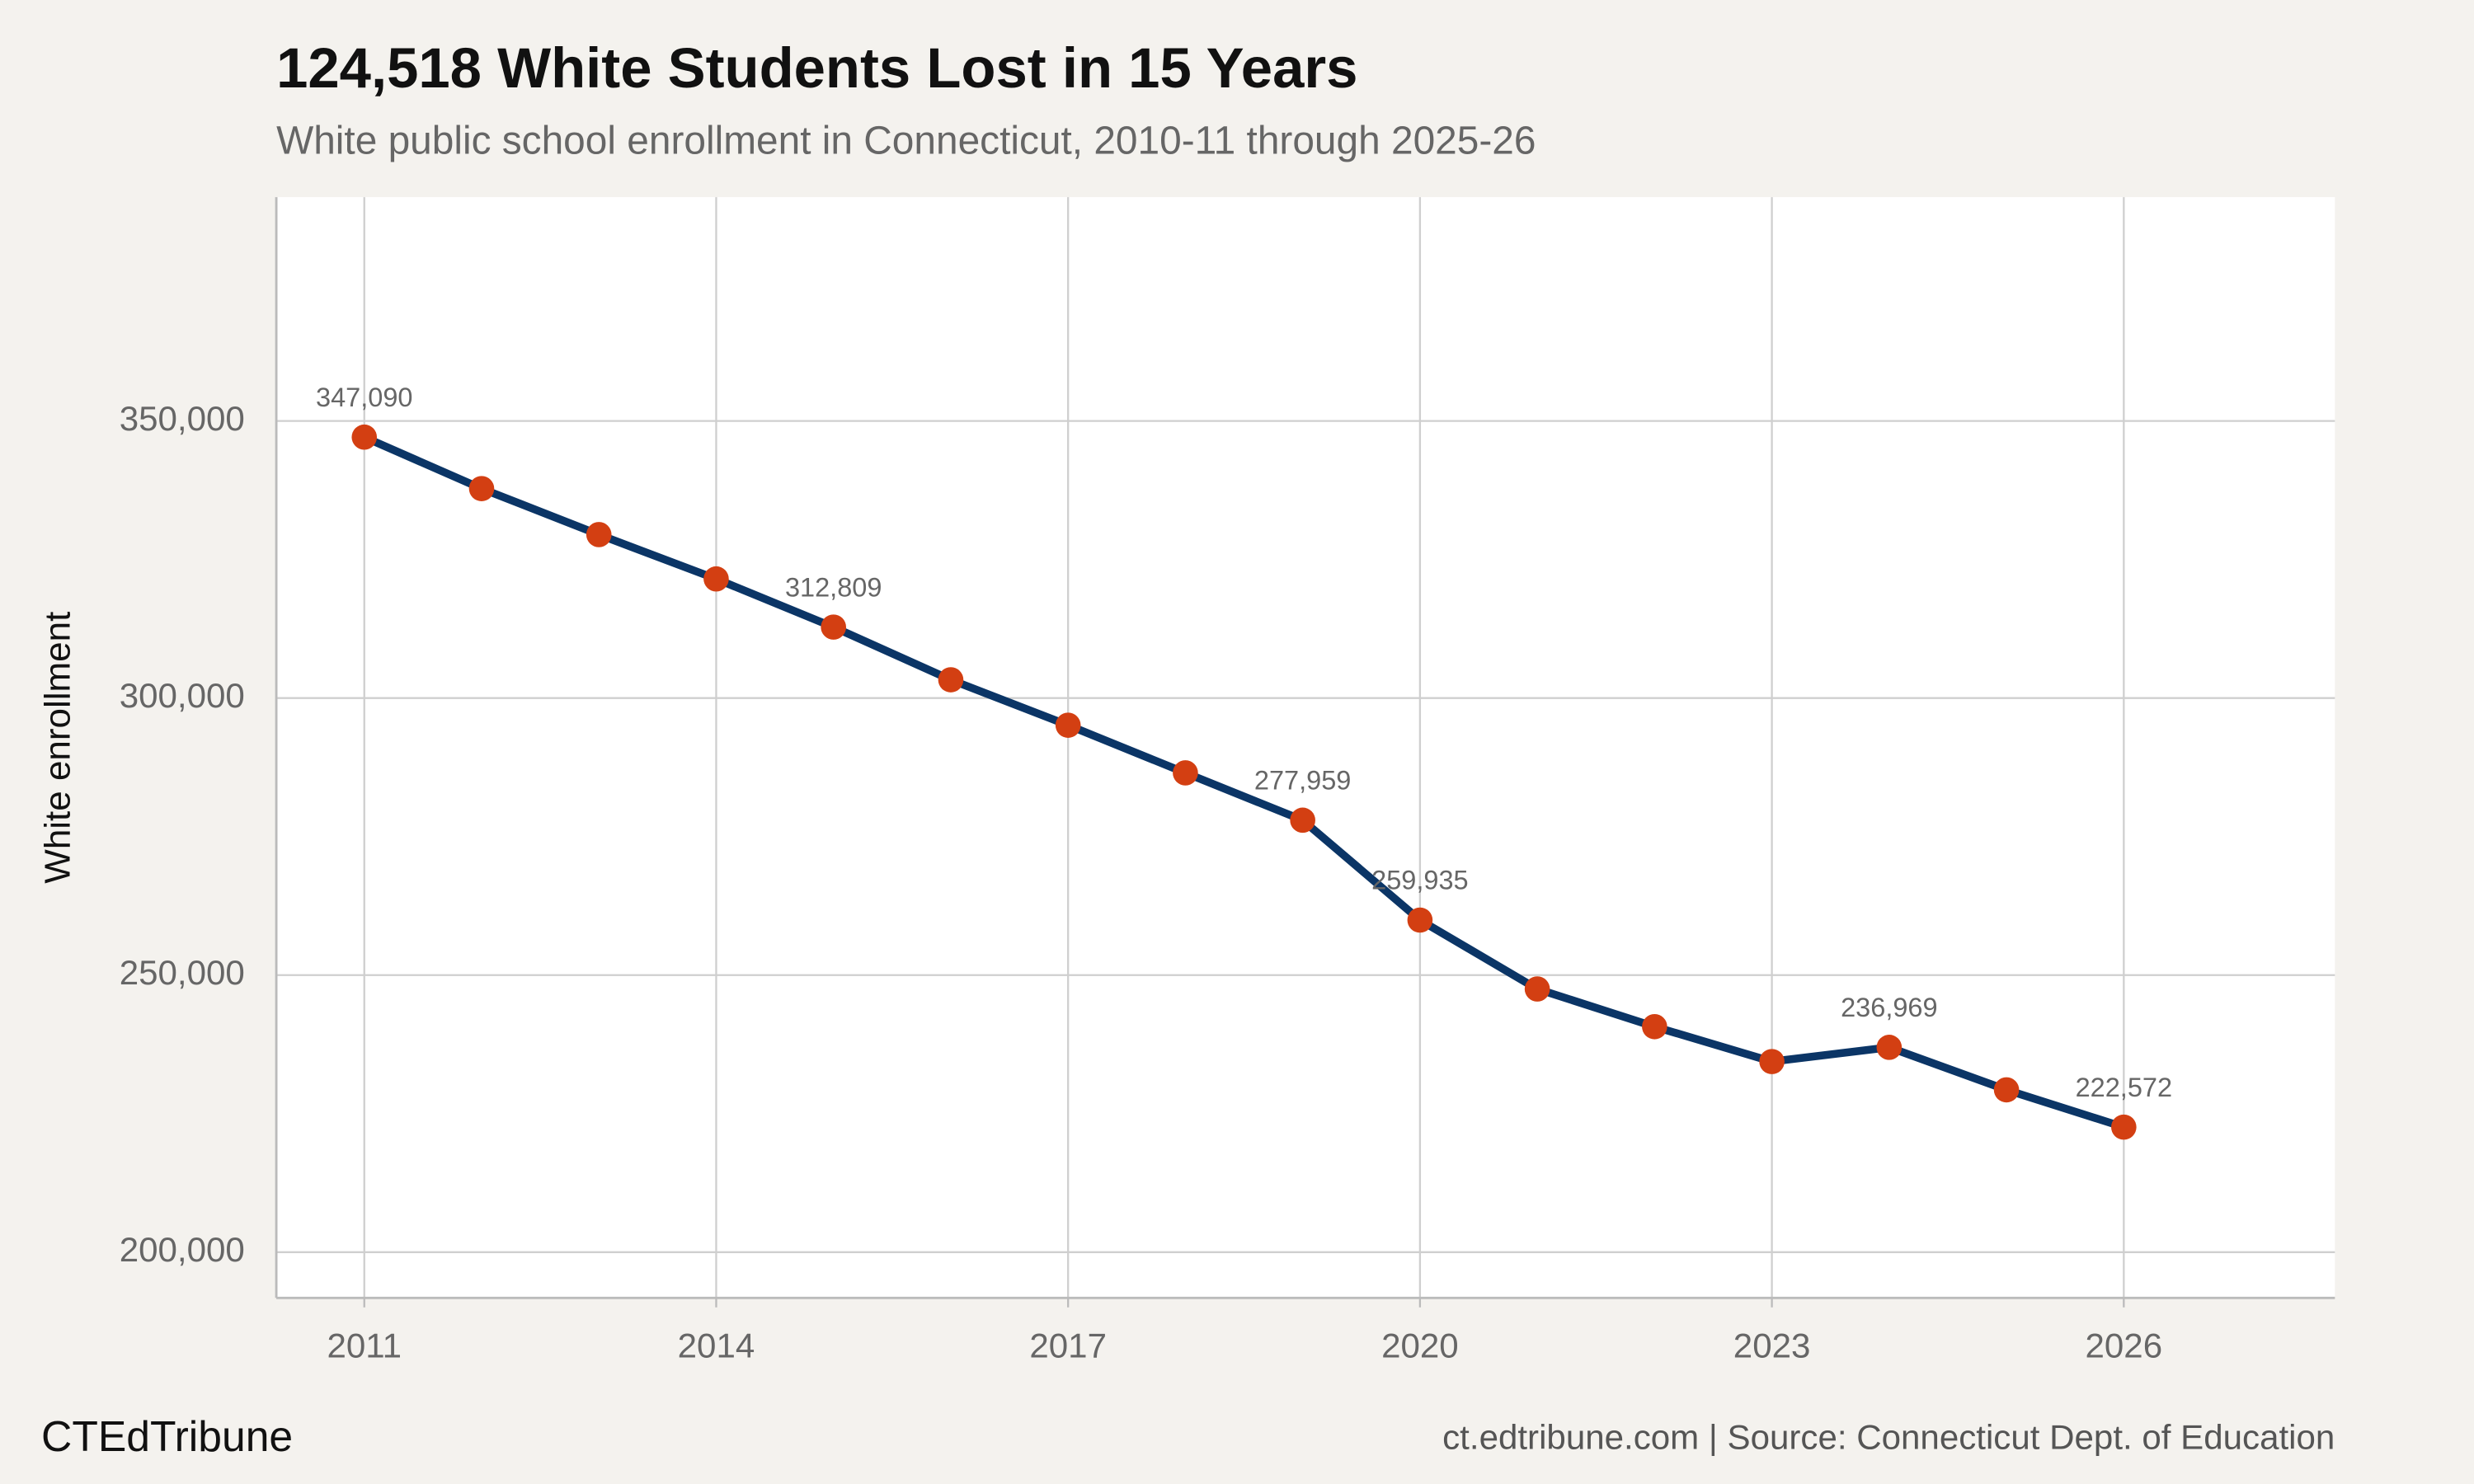 The height and width of the screenshot is (1484, 2474). What do you see at coordinates (716, 1346) in the screenshot?
I see `x-tick-label: 2014` at bounding box center [716, 1346].